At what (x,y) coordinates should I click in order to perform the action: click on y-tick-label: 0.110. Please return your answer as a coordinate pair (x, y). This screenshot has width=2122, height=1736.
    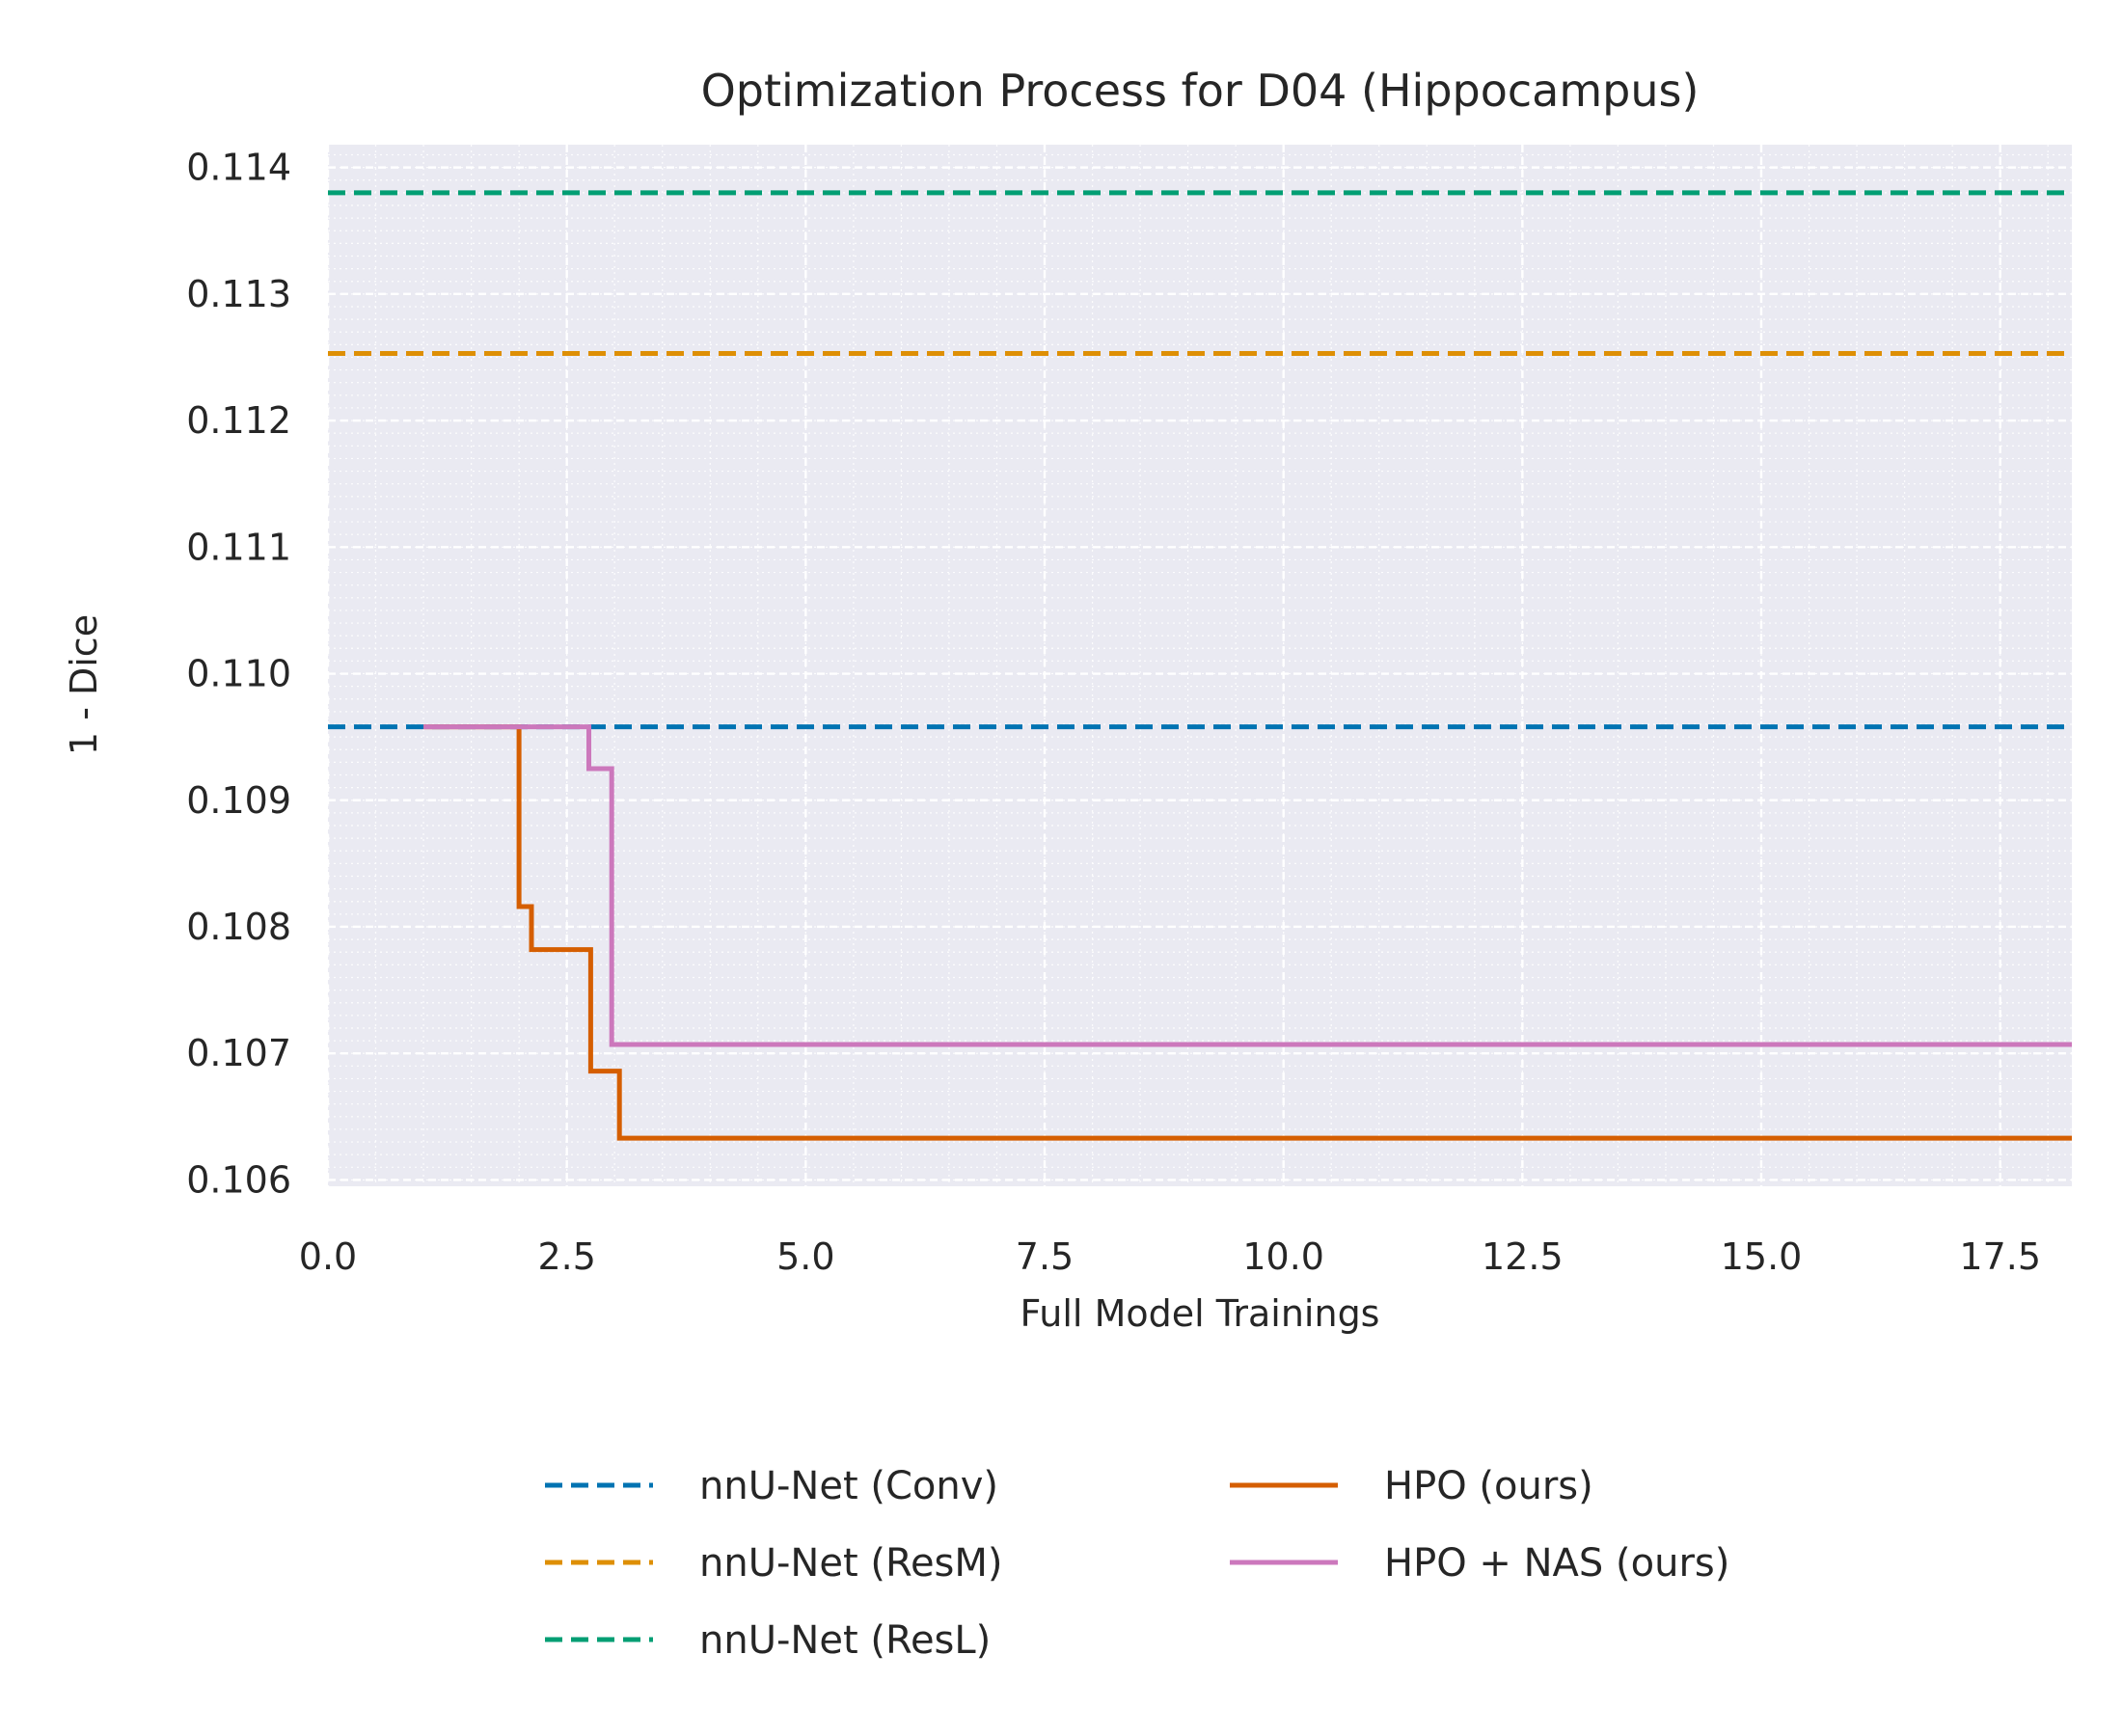
    Looking at the image, I should click on (239, 674).